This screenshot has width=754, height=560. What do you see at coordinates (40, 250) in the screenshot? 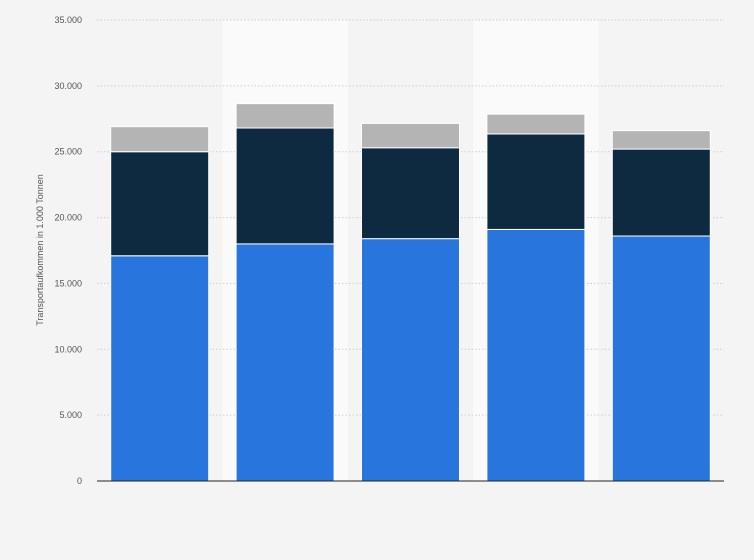
I see `y-axis-label: Transportaufkommen in 1.000 Tonnen` at bounding box center [40, 250].